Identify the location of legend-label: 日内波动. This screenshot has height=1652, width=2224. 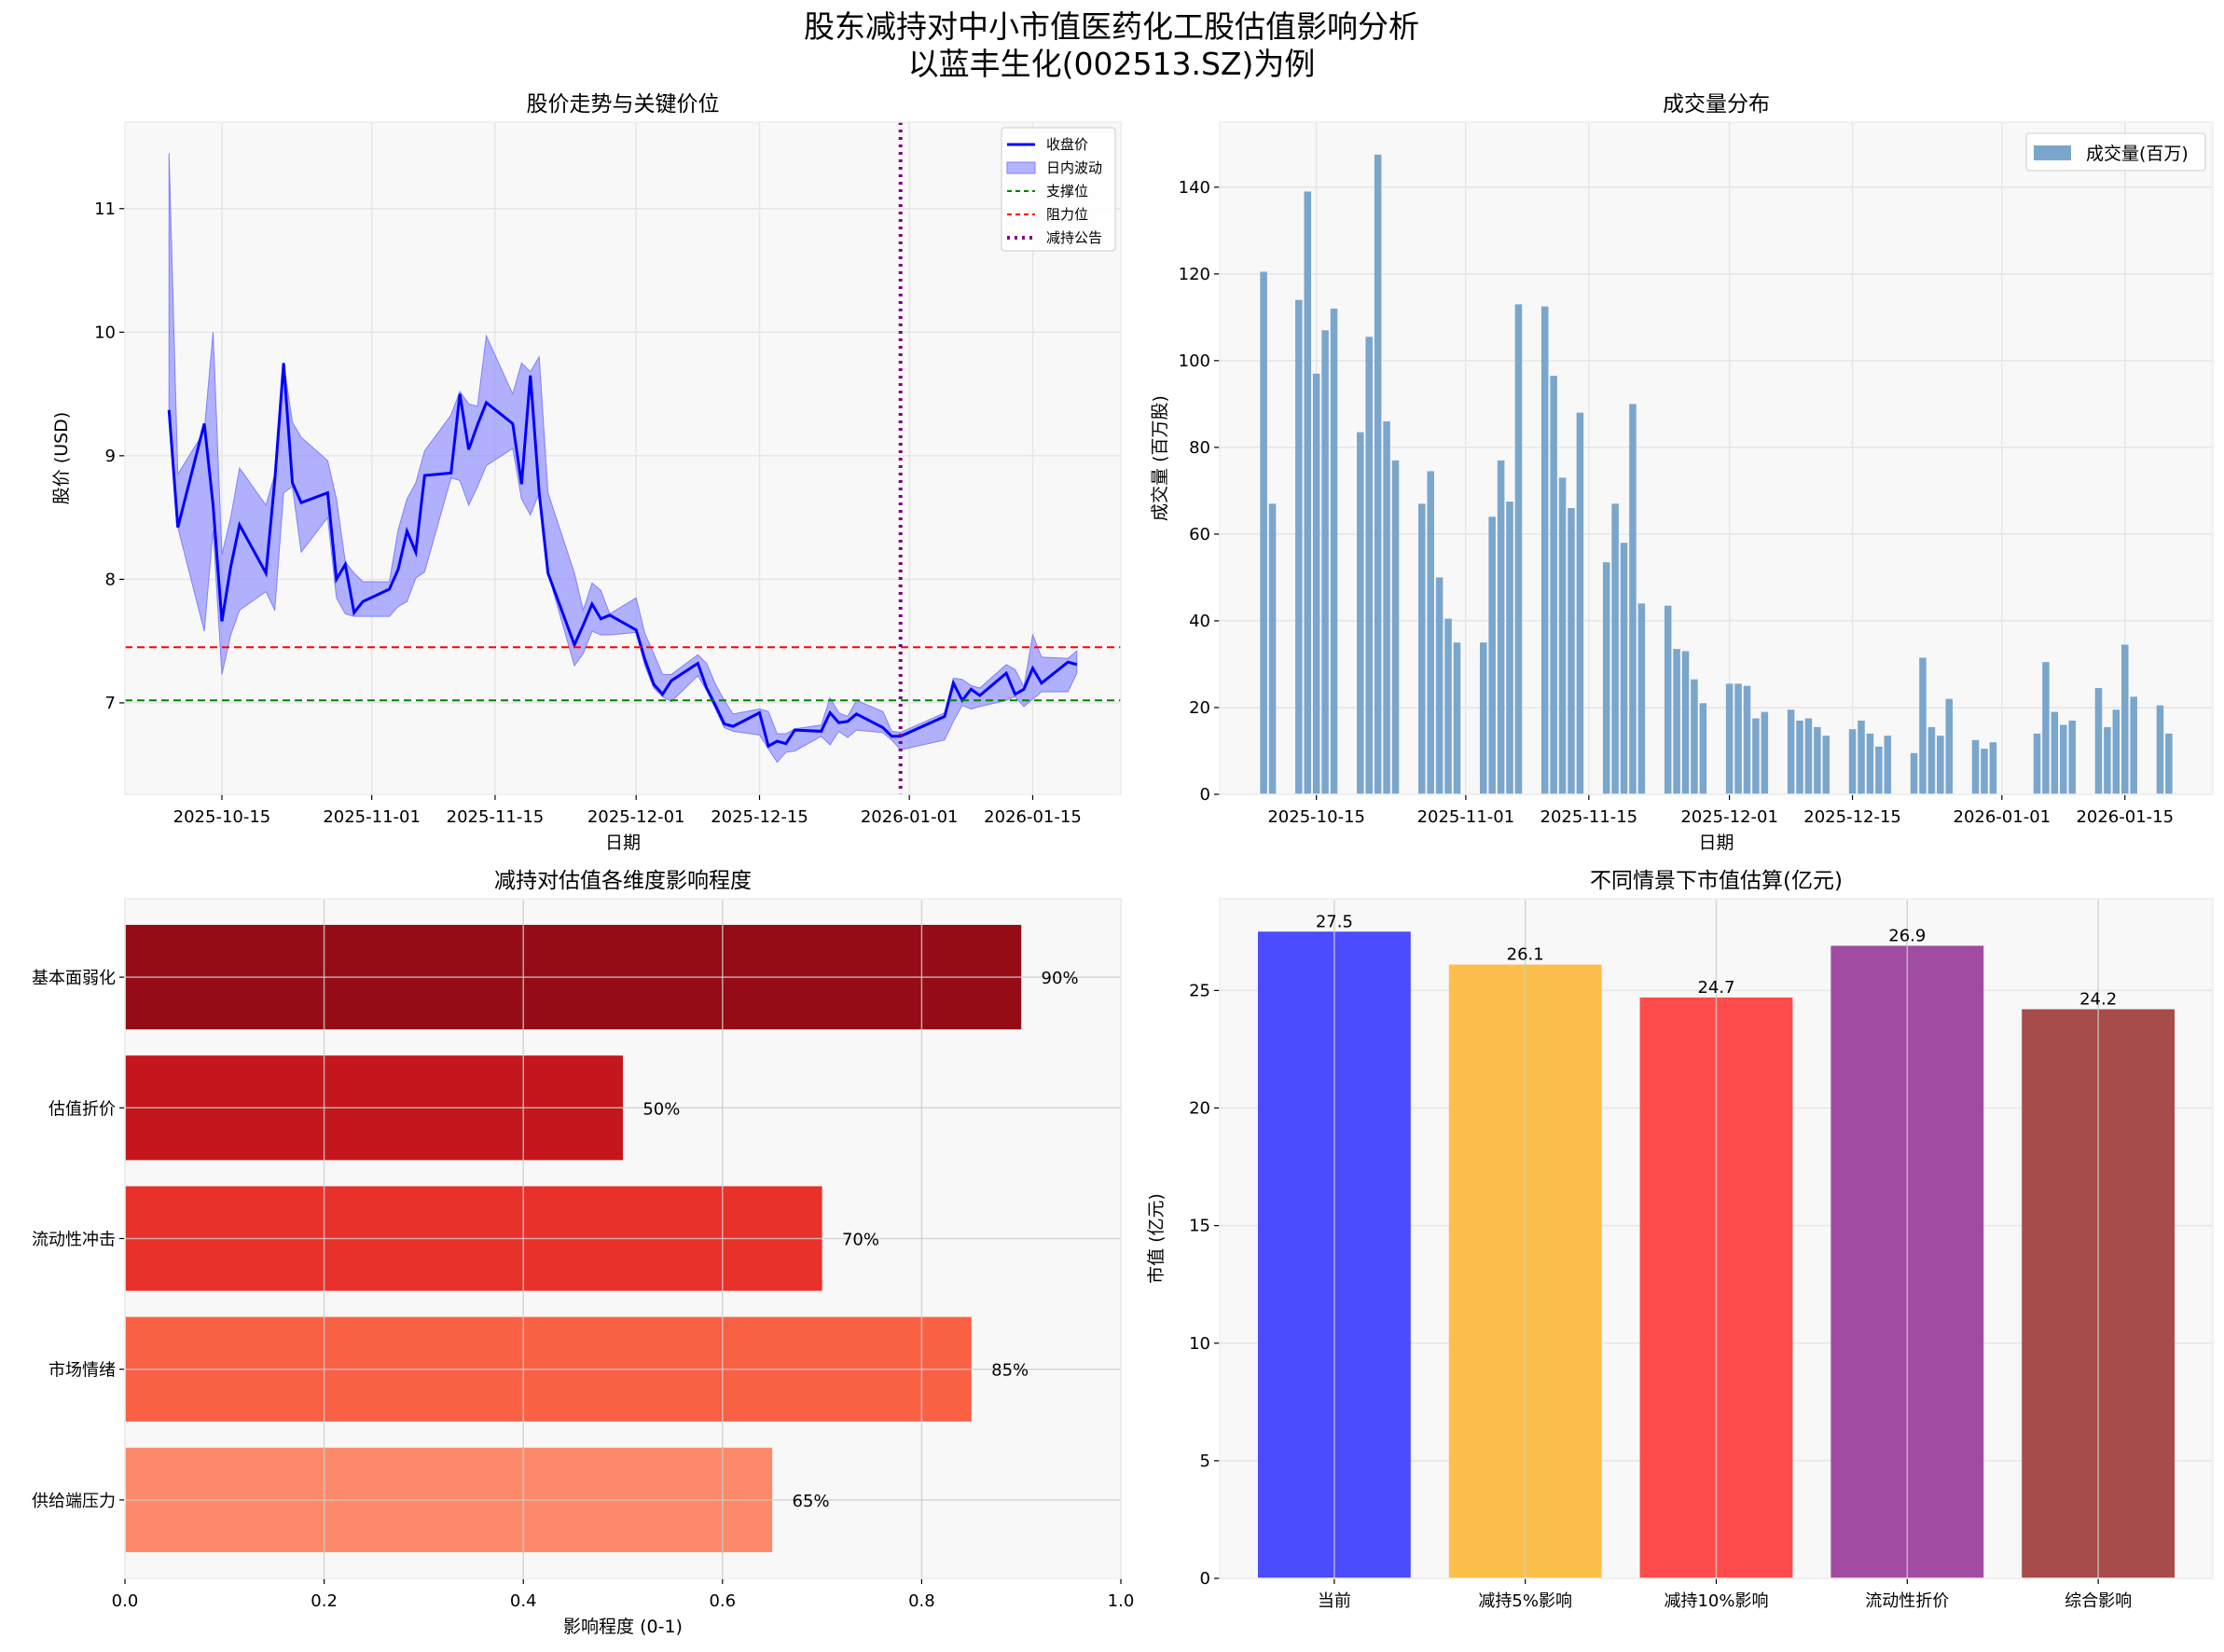
(1074, 167).